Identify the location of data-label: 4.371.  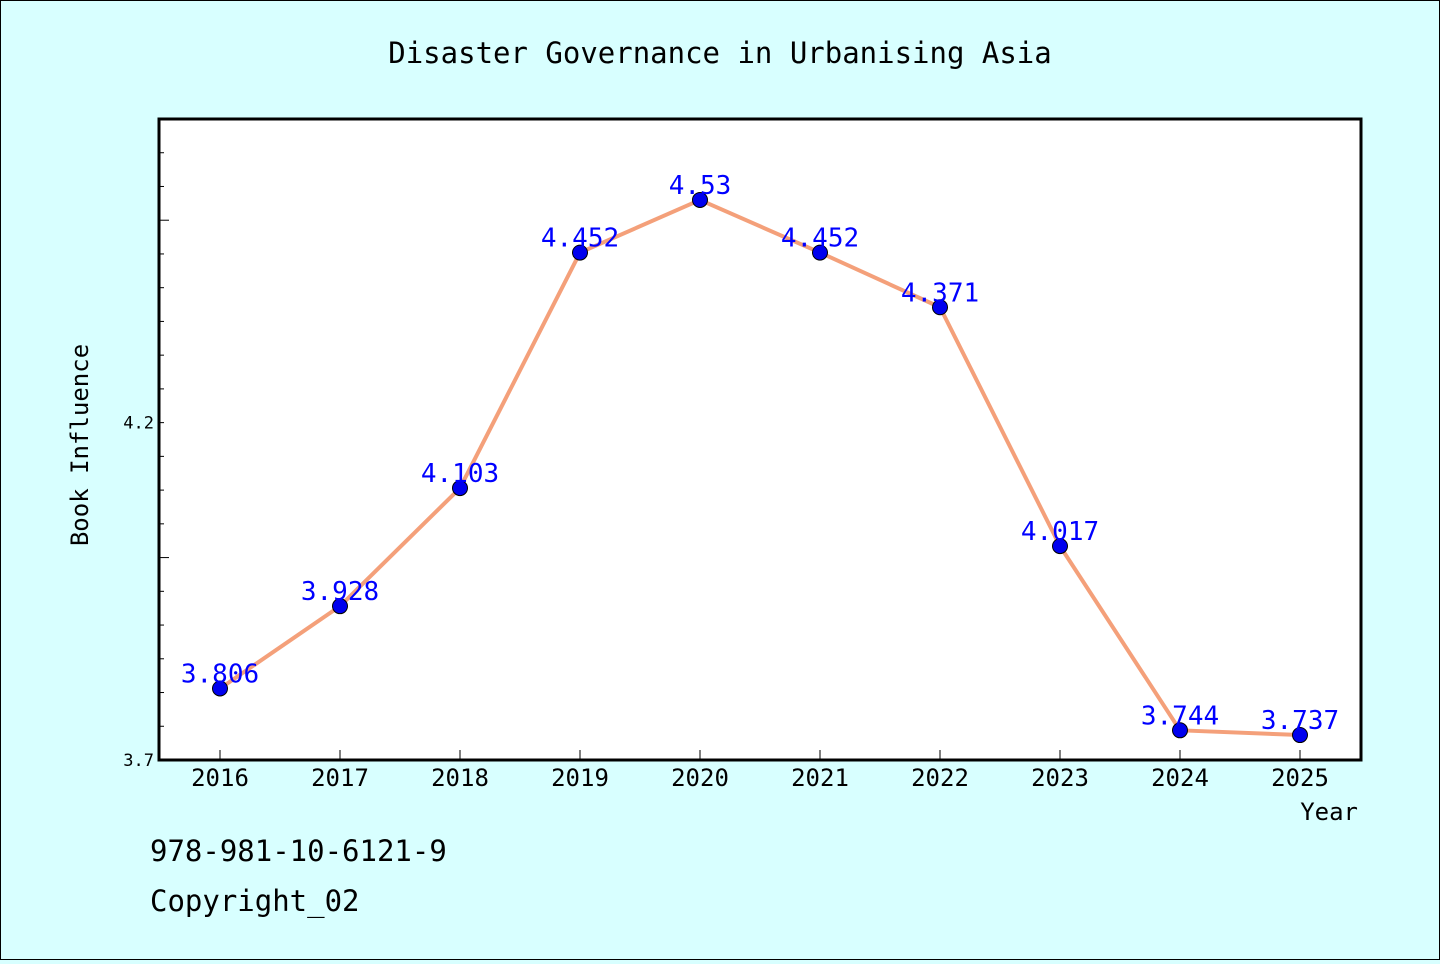
(940, 293).